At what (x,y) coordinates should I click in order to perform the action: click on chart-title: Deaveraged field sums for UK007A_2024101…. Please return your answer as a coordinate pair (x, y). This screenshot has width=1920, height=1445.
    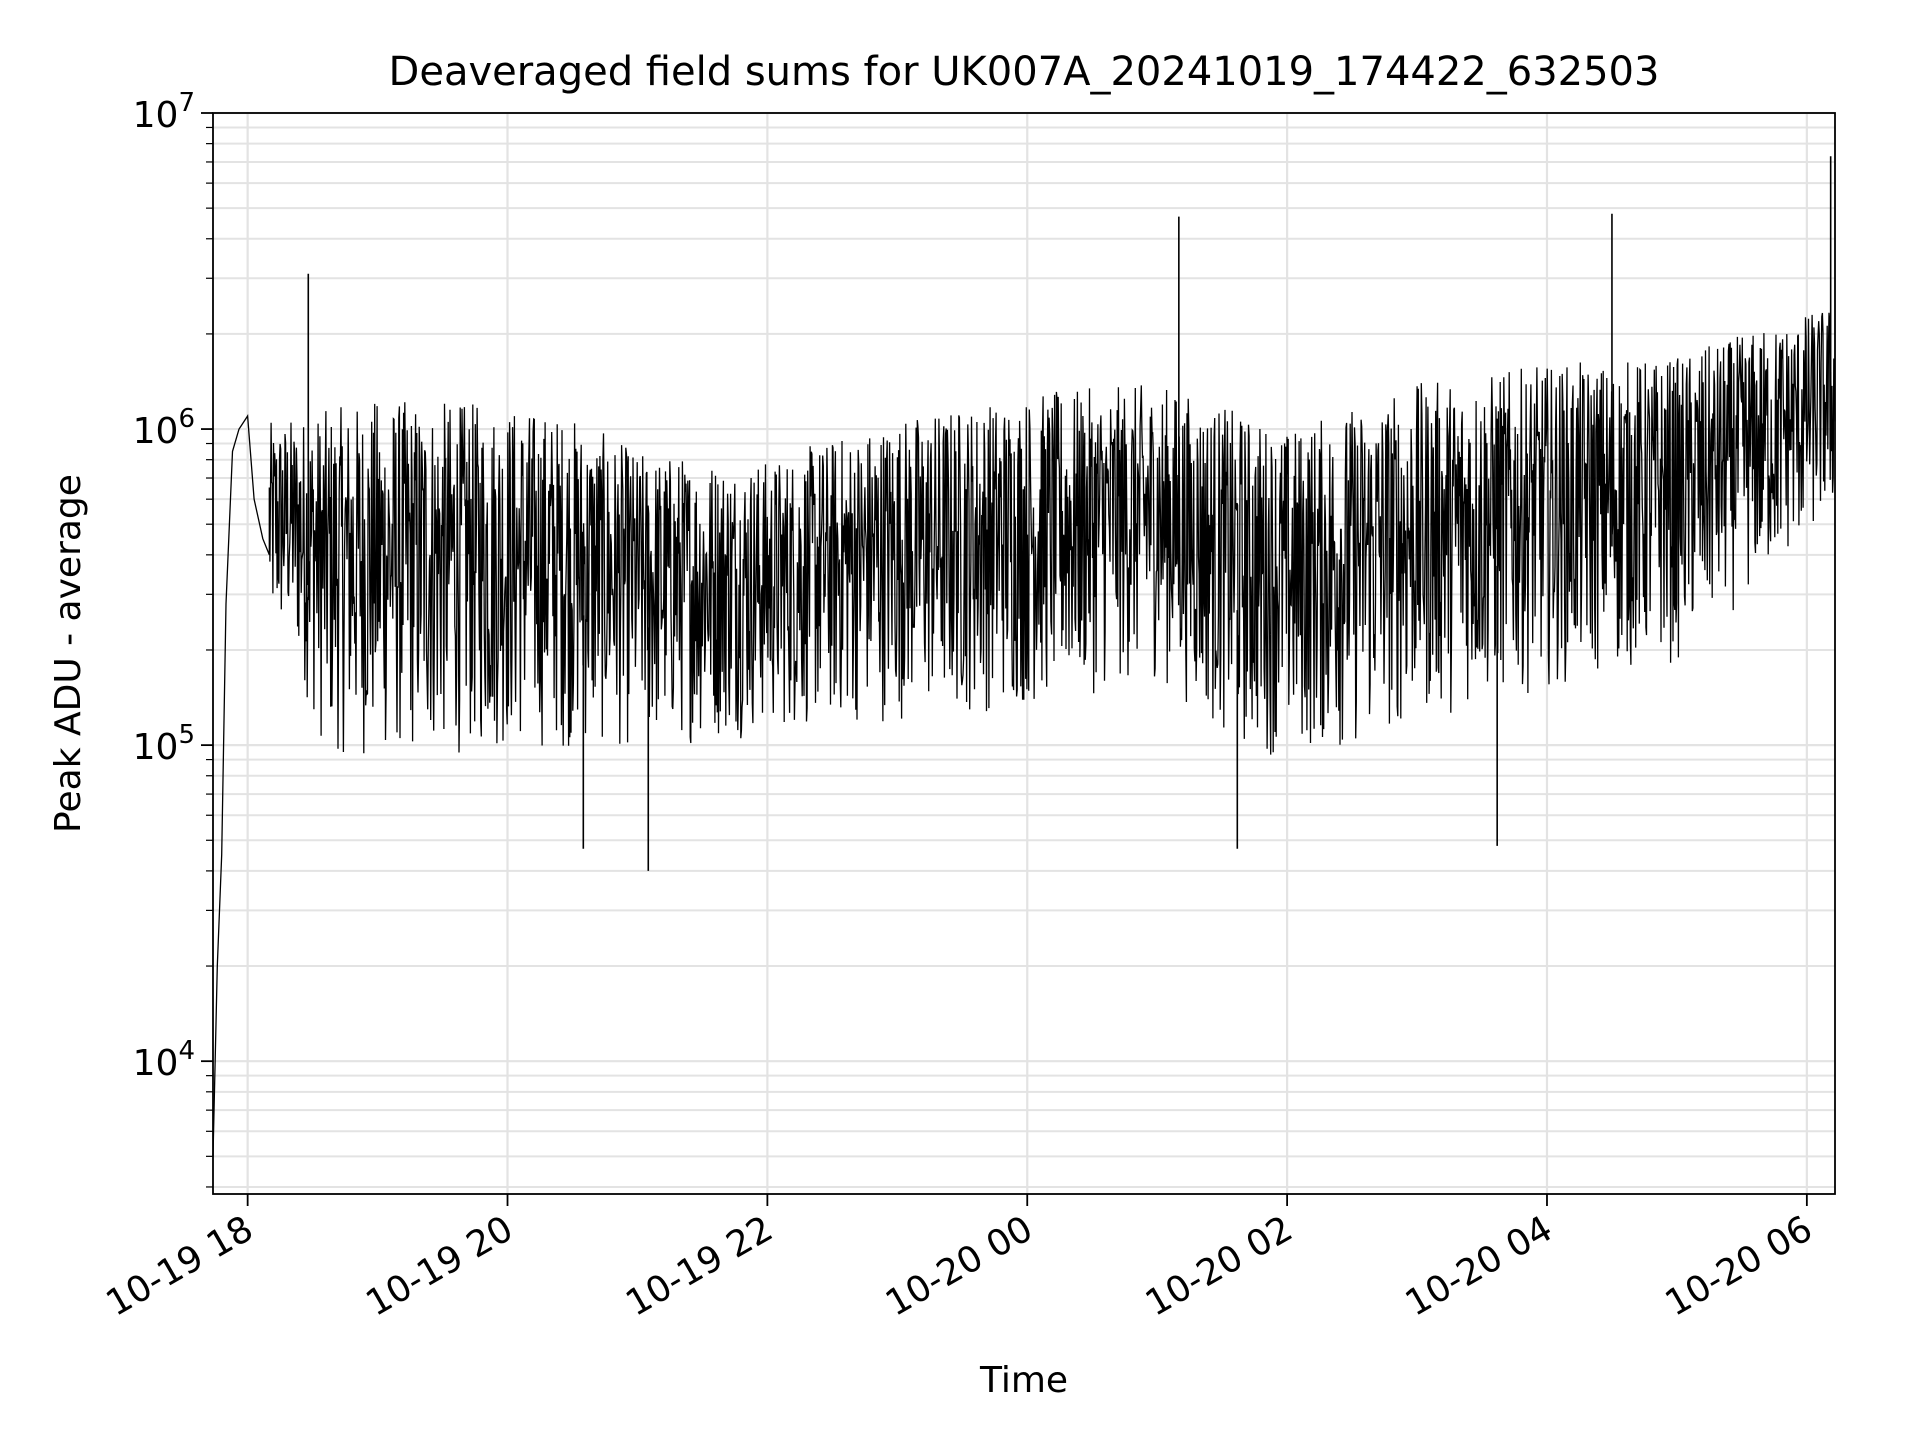
    Looking at the image, I should click on (1024, 72).